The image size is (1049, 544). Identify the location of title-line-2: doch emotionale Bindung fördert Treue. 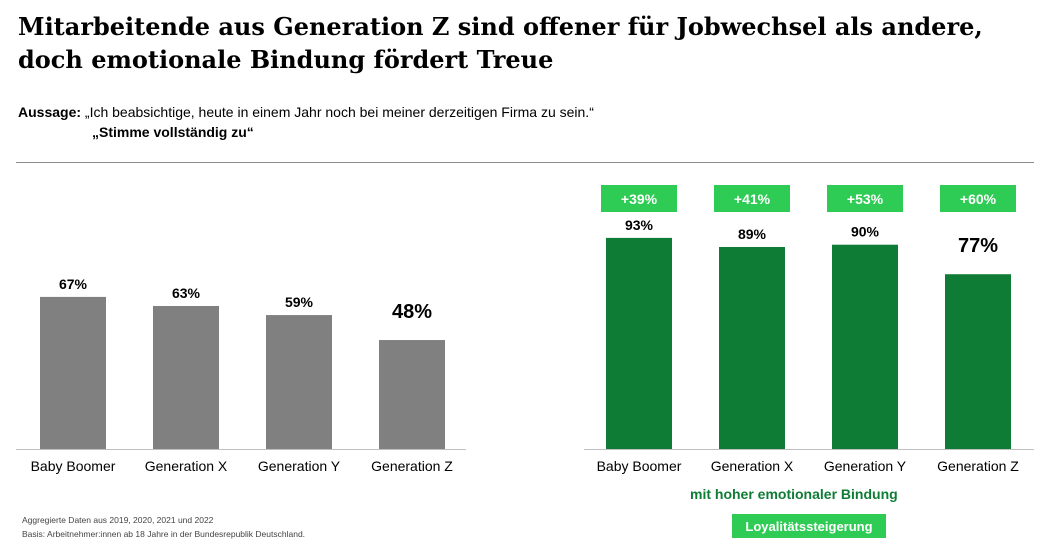
(286, 59).